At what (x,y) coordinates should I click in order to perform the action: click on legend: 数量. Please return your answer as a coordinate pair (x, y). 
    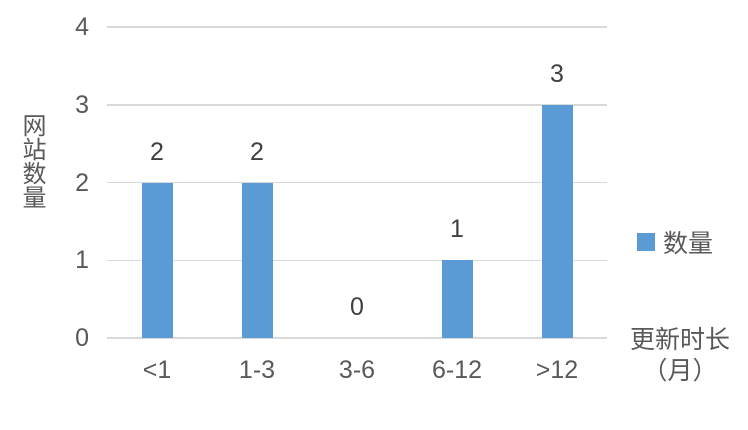
    Looking at the image, I should click on (675, 242).